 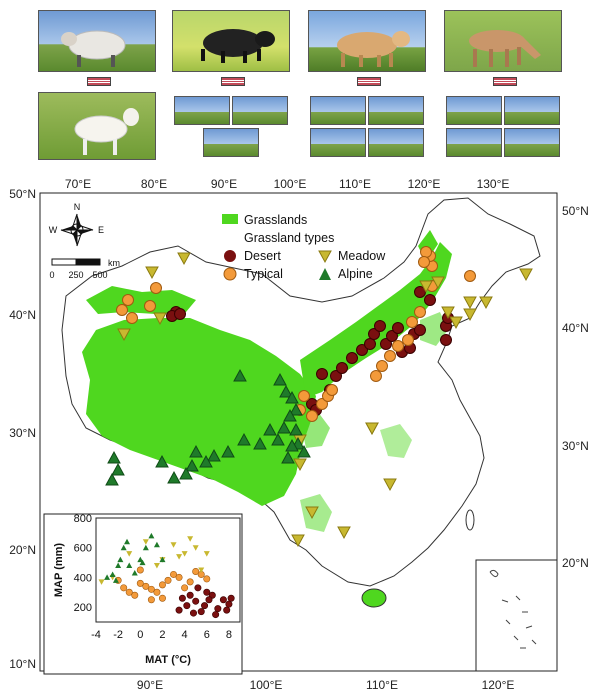 I want to click on inset-y-tick: 800, so click(x=83, y=519).